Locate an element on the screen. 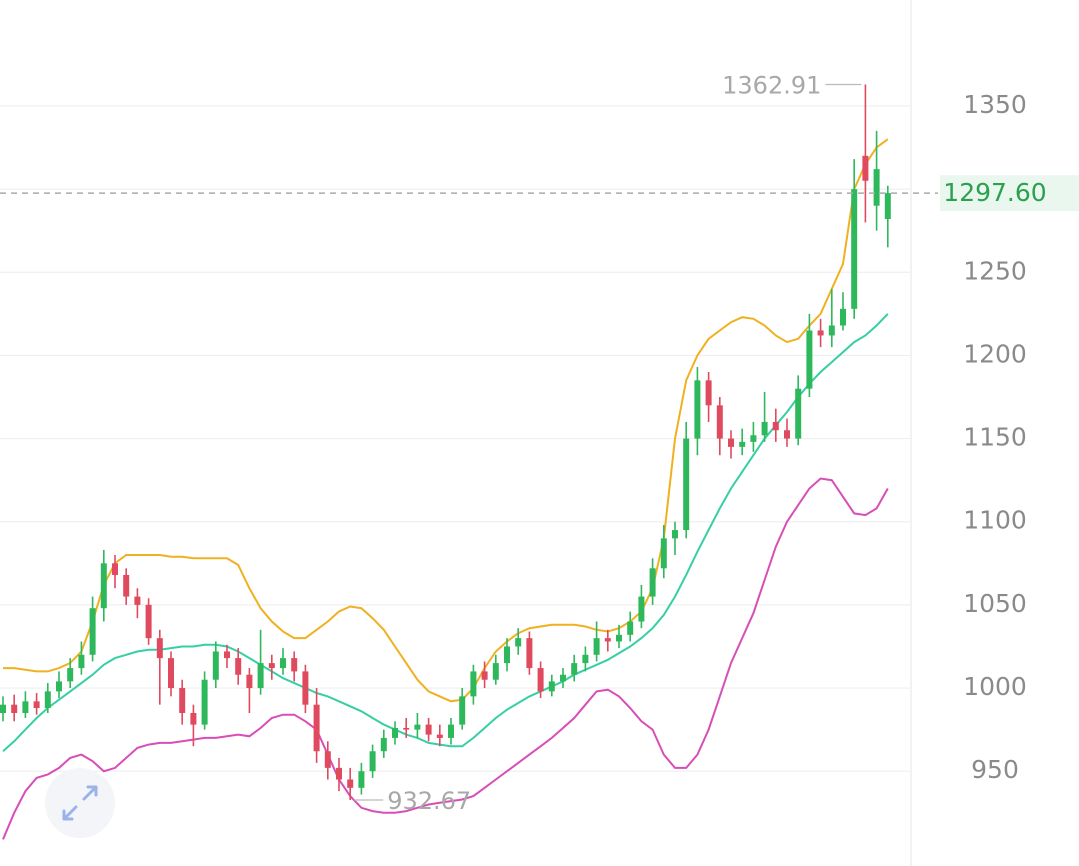  y-tick-label: 1200 is located at coordinates (995, 353).